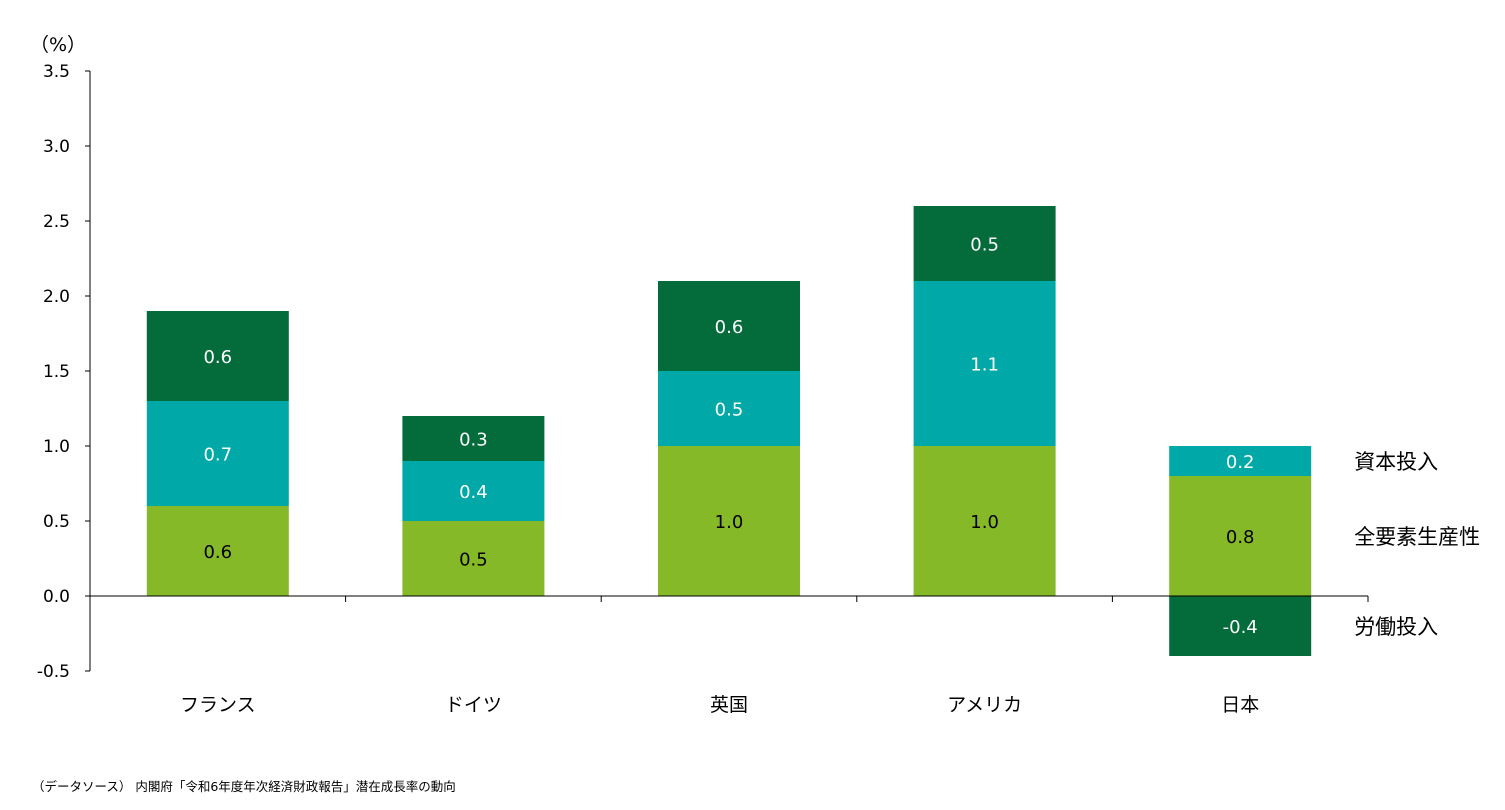 This screenshot has height=810, width=1505. I want to click on data-label: 0.2, so click(1240, 462).